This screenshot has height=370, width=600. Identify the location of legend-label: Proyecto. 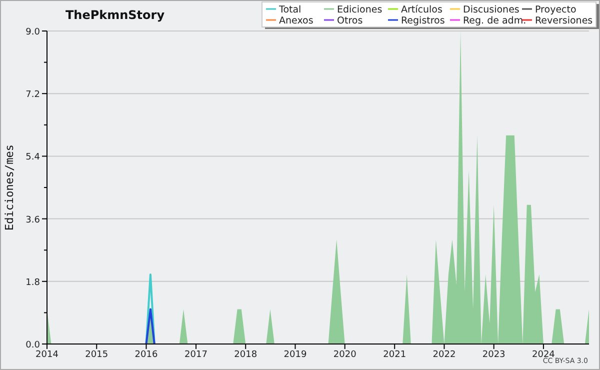
(555, 10).